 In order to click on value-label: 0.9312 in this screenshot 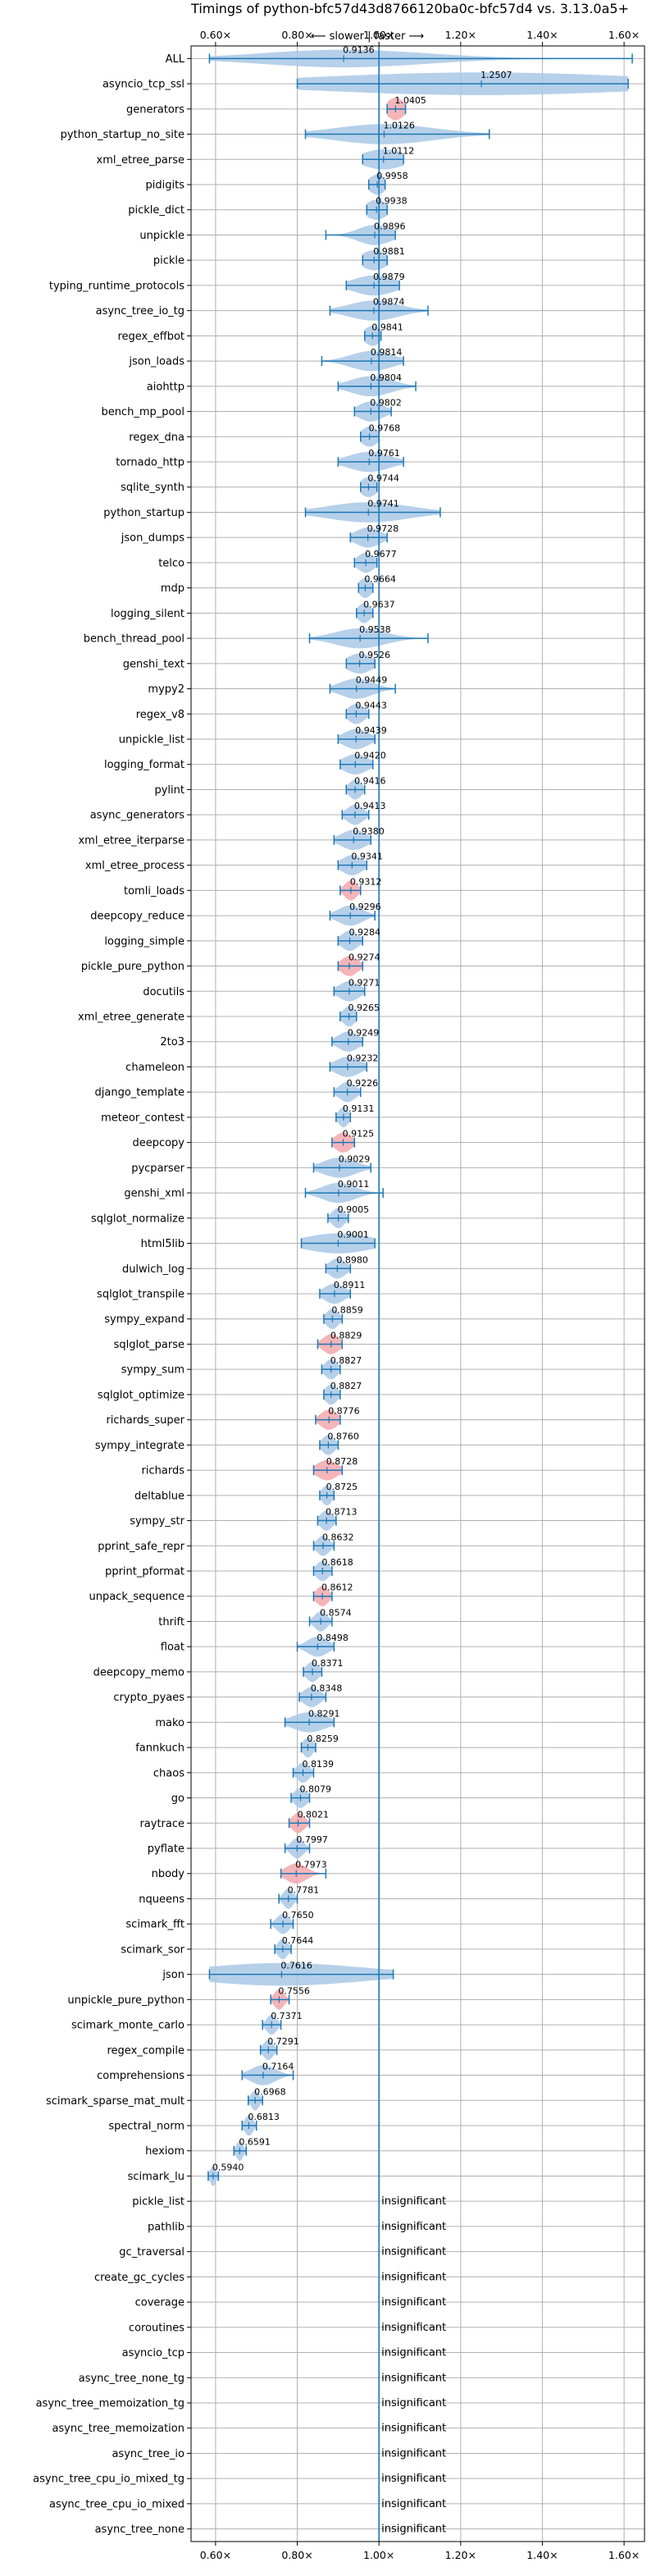, I will do `click(366, 882)`.